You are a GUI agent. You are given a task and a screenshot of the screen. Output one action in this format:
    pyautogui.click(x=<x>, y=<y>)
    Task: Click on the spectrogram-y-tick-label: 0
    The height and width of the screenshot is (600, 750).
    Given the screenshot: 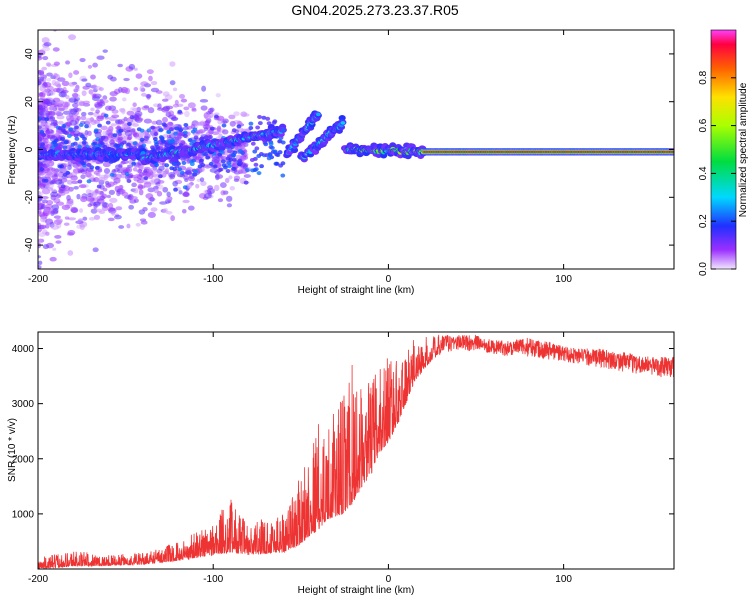 What is the action you would take?
    pyautogui.click(x=29, y=149)
    